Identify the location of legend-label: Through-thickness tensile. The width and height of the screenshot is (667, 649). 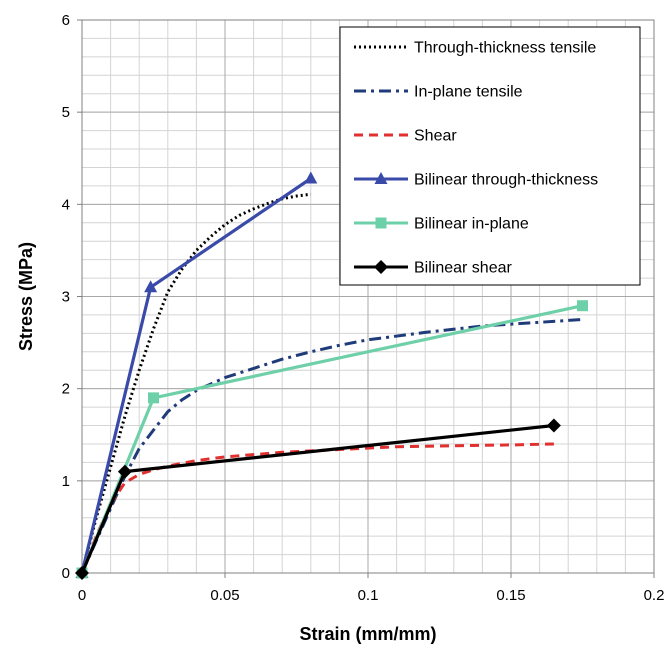
(505, 48).